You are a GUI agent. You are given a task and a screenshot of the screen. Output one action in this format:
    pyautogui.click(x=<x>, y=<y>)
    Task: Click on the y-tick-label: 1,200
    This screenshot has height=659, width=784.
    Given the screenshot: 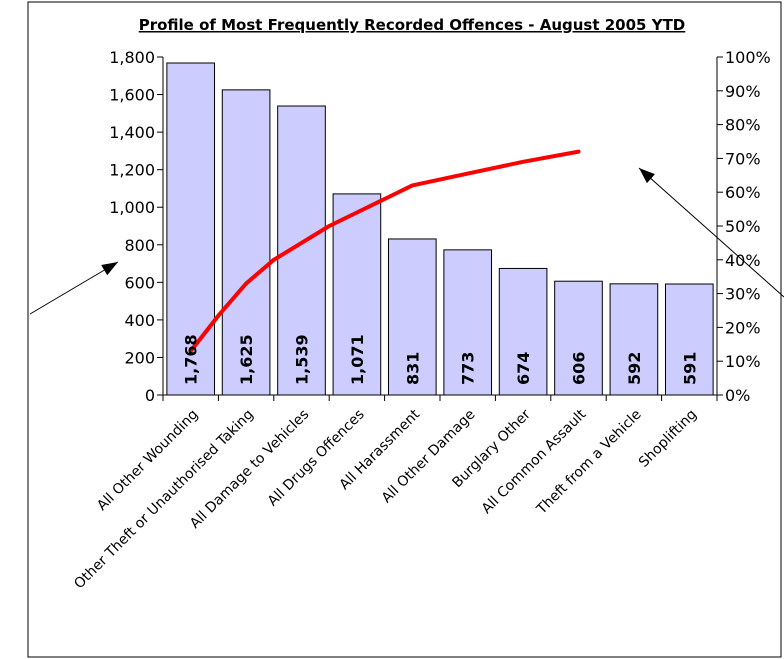 What is the action you would take?
    pyautogui.click(x=132, y=170)
    